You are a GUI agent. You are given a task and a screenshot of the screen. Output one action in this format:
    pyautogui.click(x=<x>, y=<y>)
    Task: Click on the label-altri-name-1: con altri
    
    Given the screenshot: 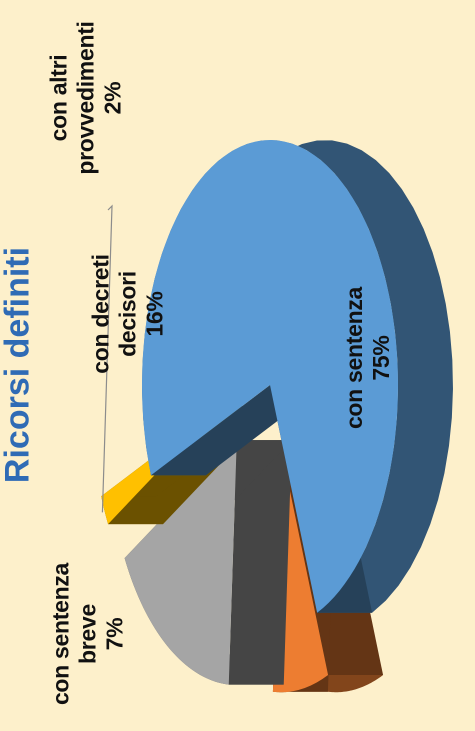 What is the action you would take?
    pyautogui.click(x=58, y=98)
    